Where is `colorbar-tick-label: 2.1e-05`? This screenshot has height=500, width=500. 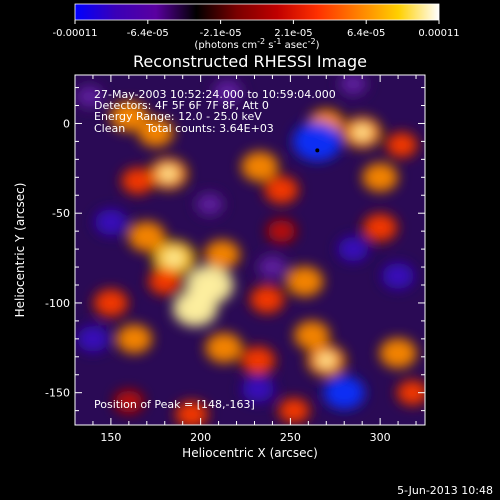
colorbar-tick-label: 2.1e-05 is located at coordinates (293, 33).